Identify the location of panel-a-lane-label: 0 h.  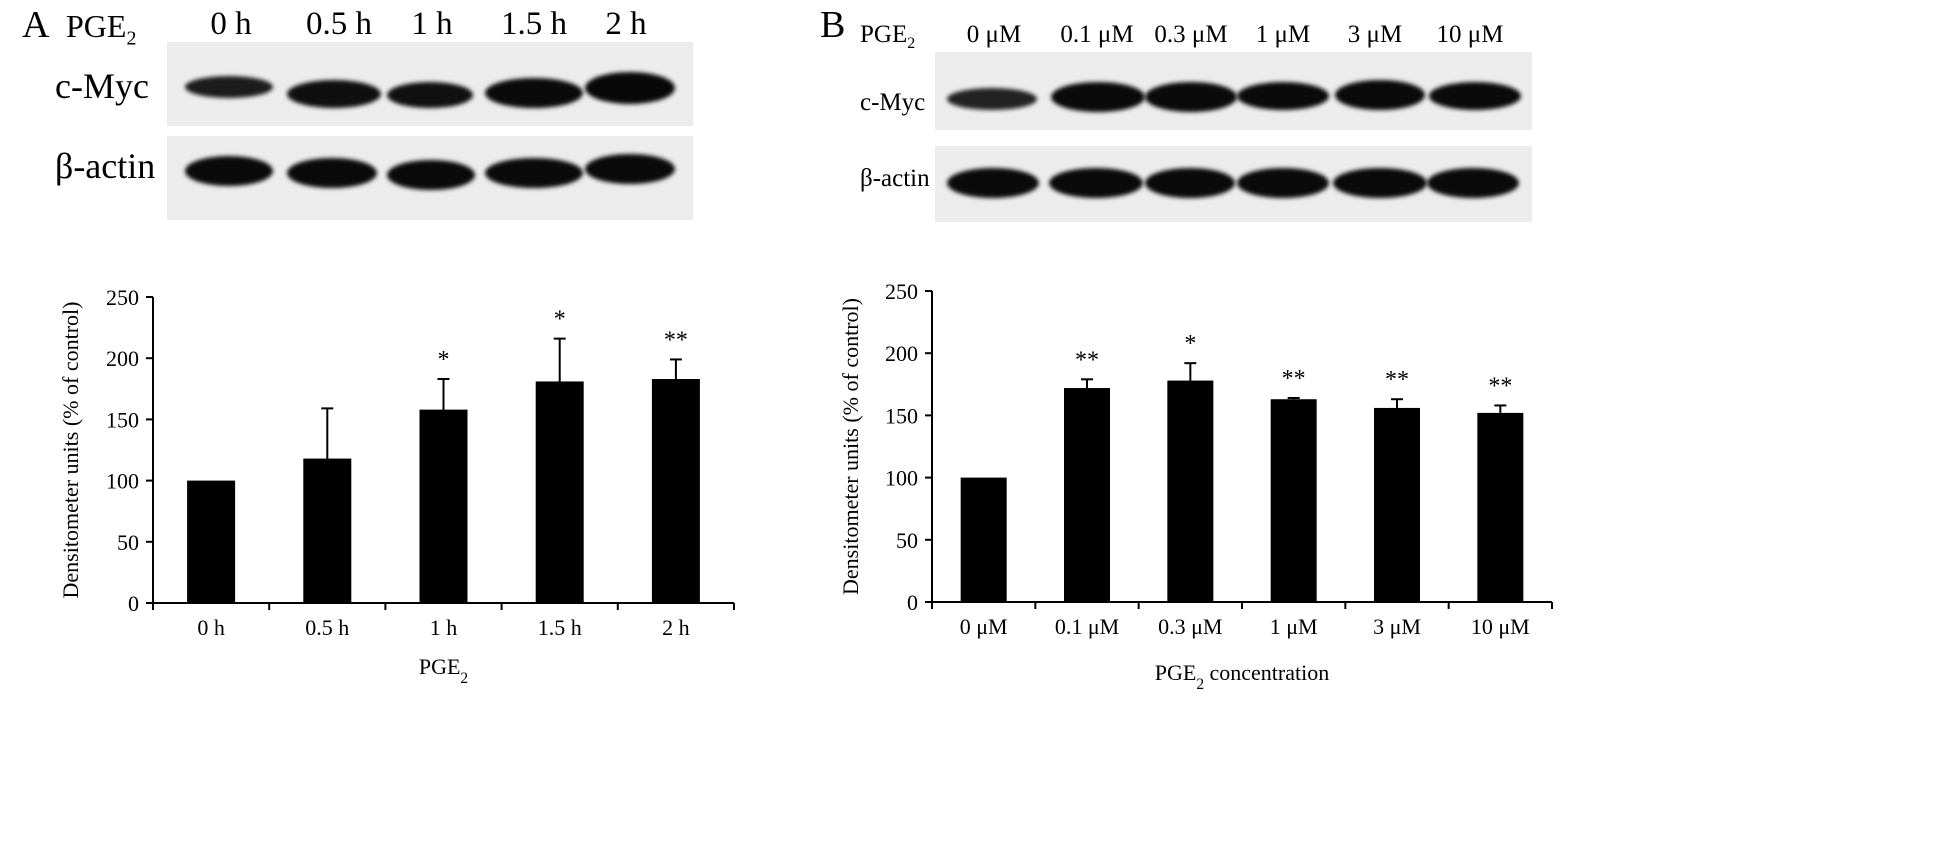
(231, 24).